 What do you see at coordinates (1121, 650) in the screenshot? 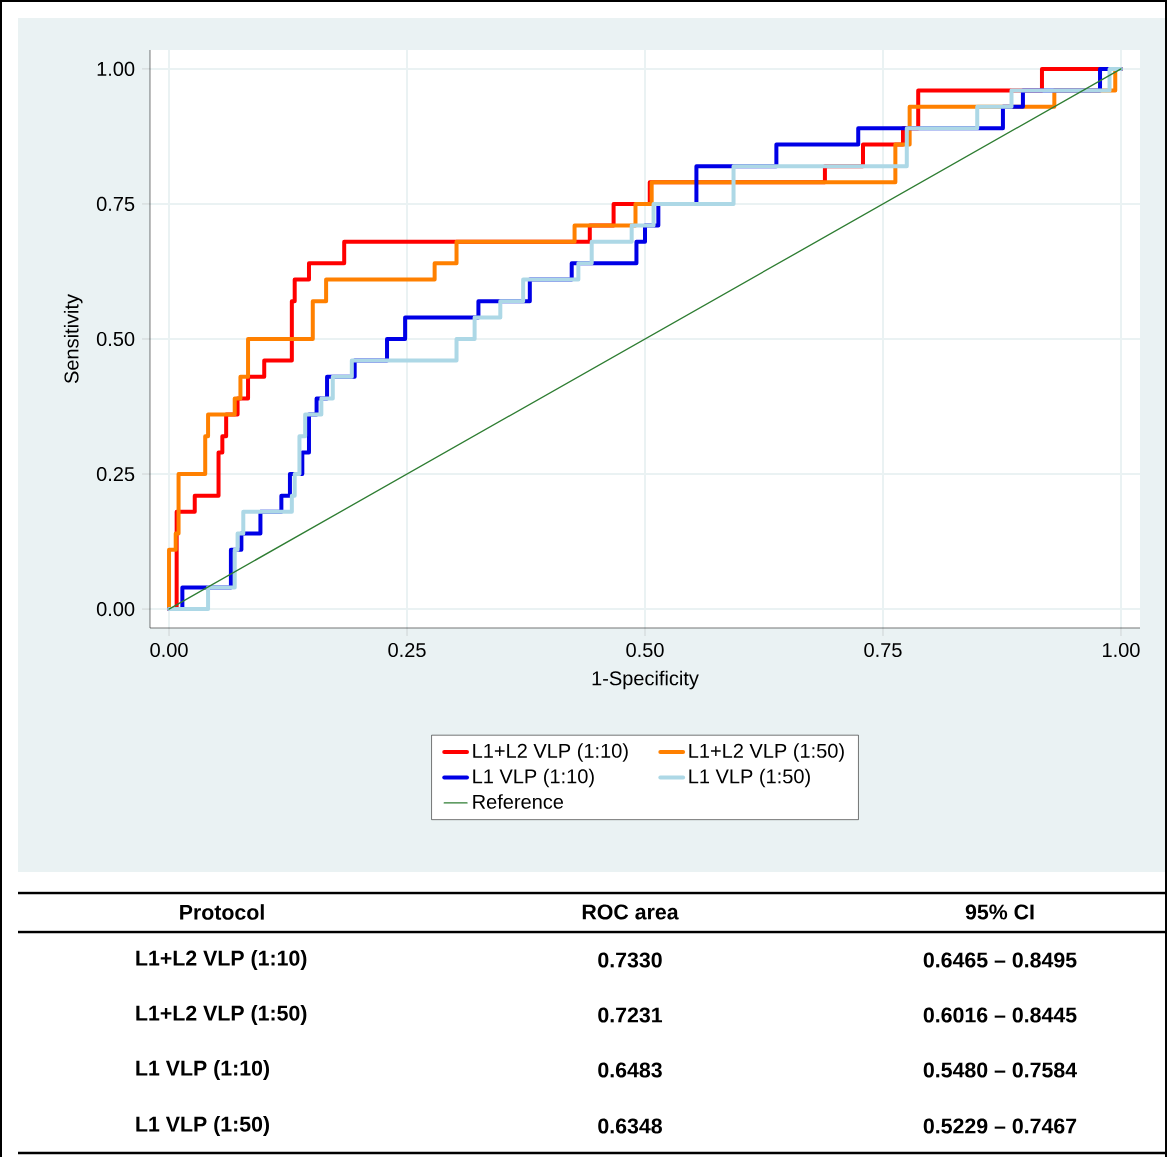
I see `x-tick-label: 1.00` at bounding box center [1121, 650].